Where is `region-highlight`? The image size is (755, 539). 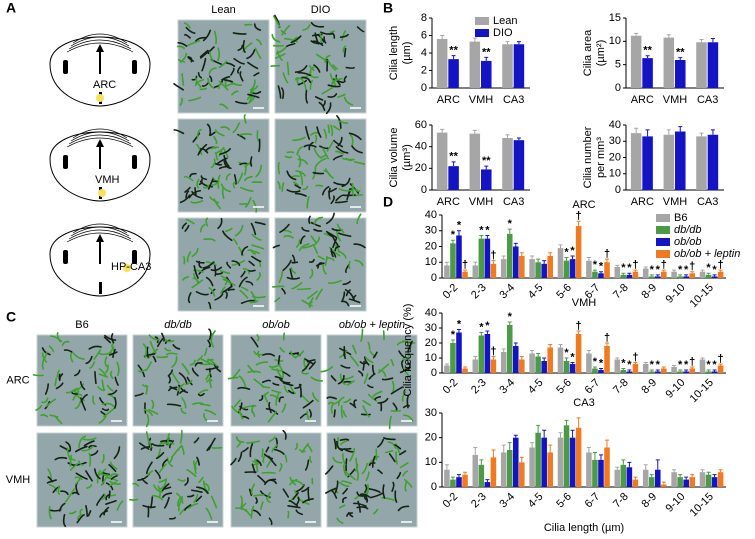
region-highlight is located at coordinates (127, 268).